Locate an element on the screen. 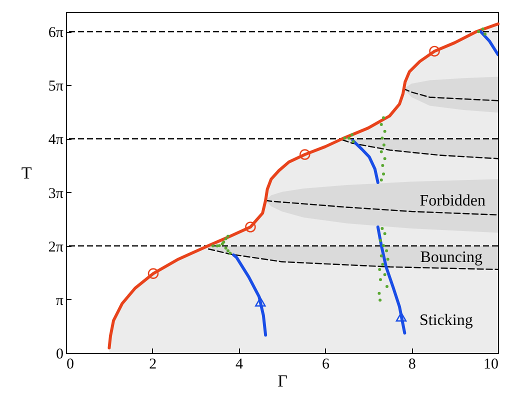 This screenshot has width=519, height=406. annotation: Forbidden is located at coordinates (453, 201).